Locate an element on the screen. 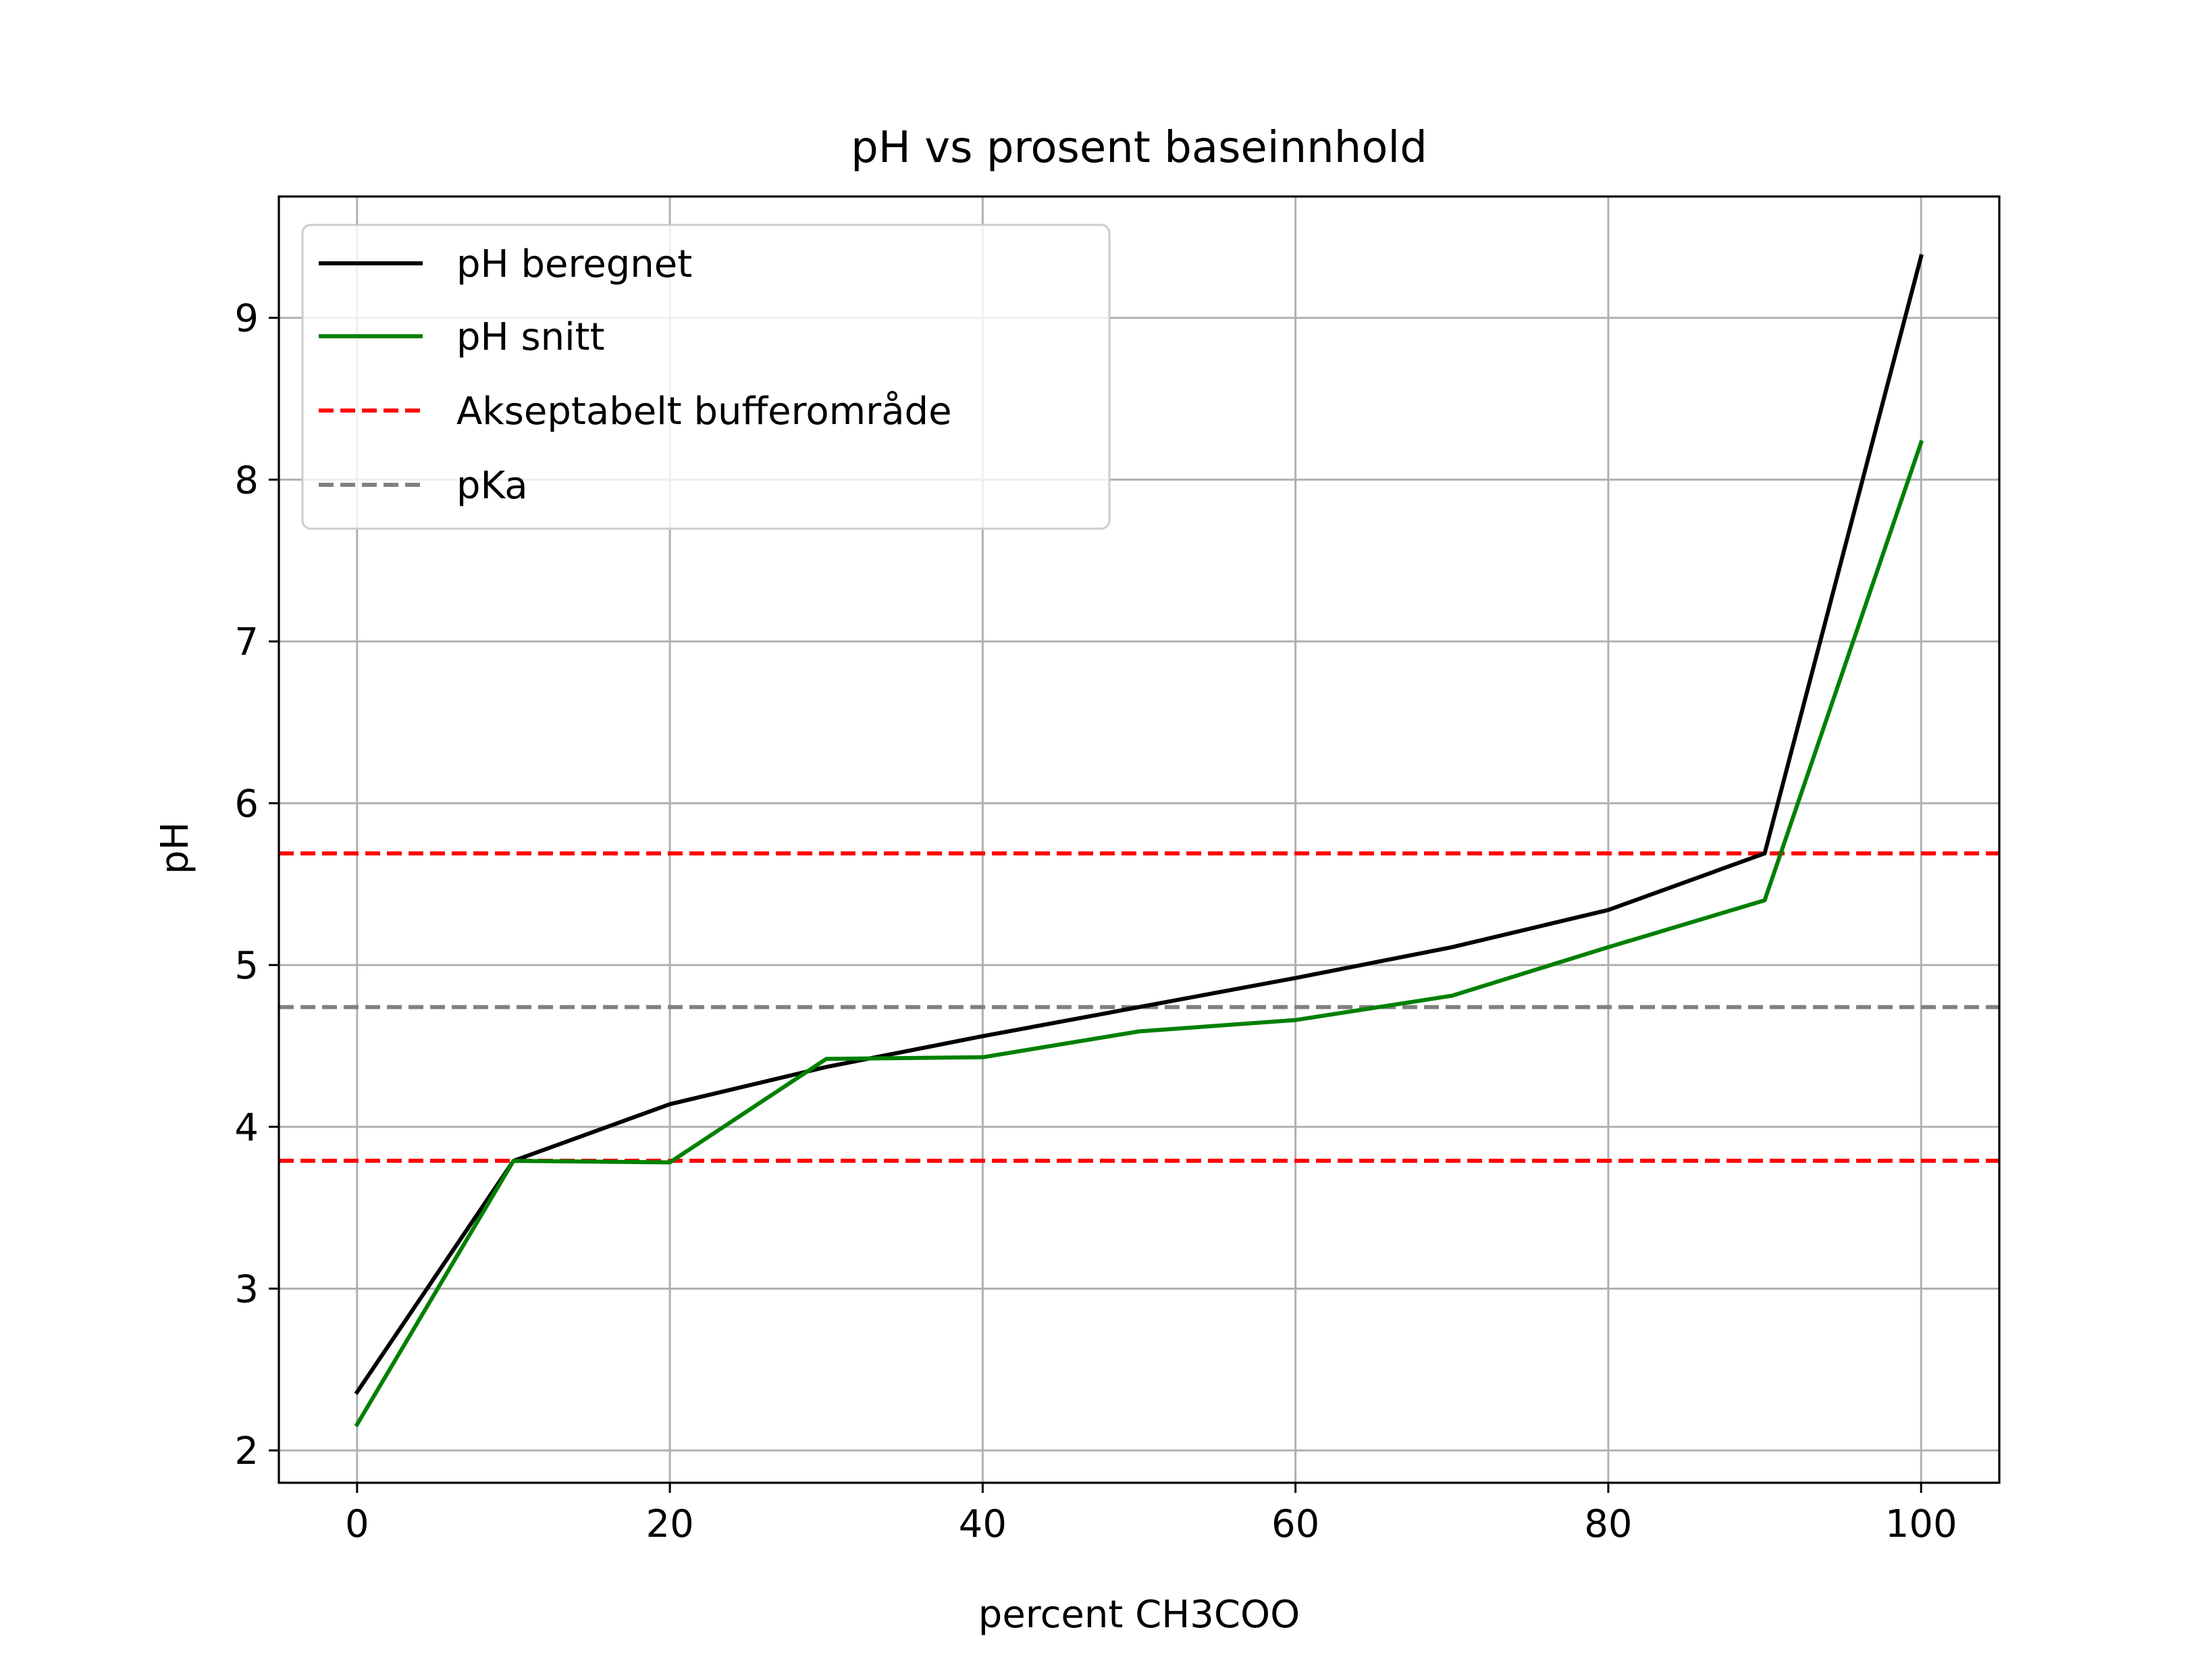  x-tick-label: 100 is located at coordinates (1921, 1524).